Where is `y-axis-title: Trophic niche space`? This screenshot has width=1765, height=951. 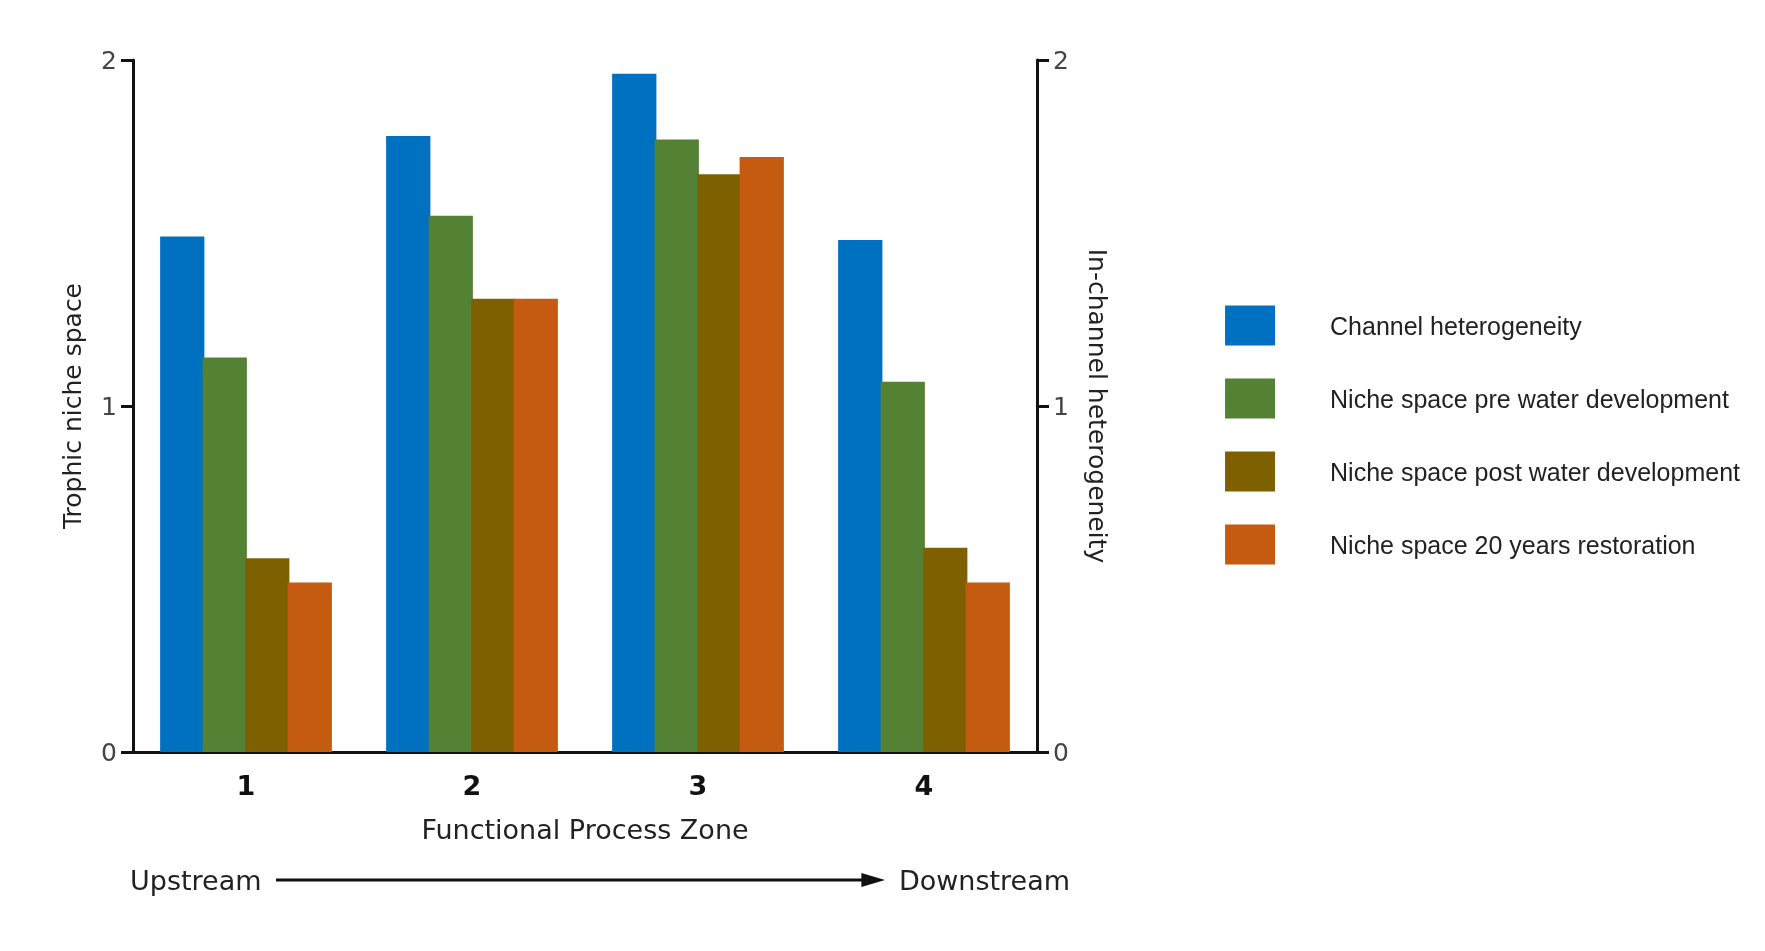
y-axis-title: Trophic niche space is located at coordinates (72, 406).